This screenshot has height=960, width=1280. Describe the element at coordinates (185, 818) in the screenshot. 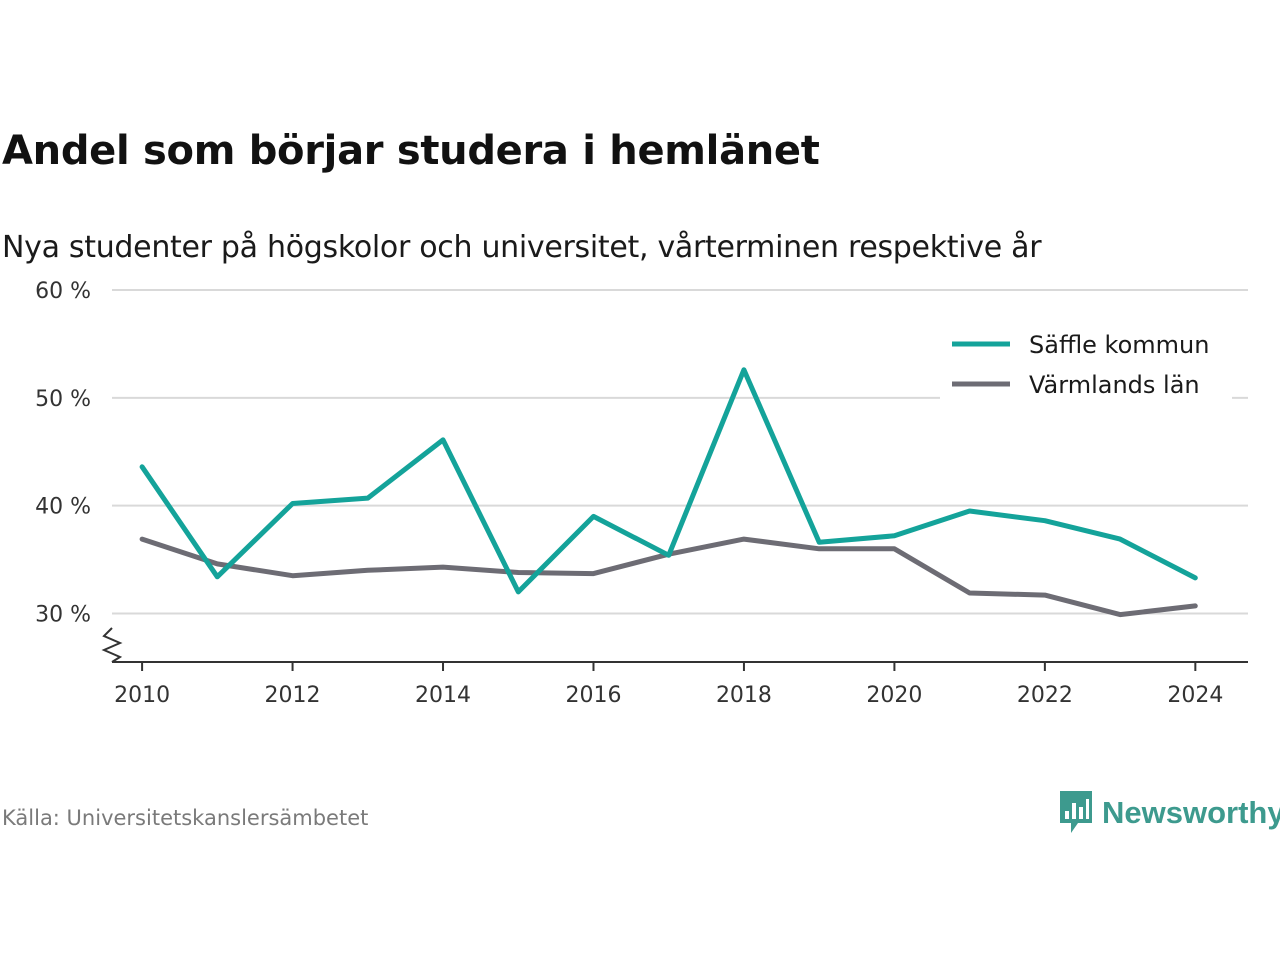

I see `source-note: Källa: Universitetskanslersämbetet` at that location.